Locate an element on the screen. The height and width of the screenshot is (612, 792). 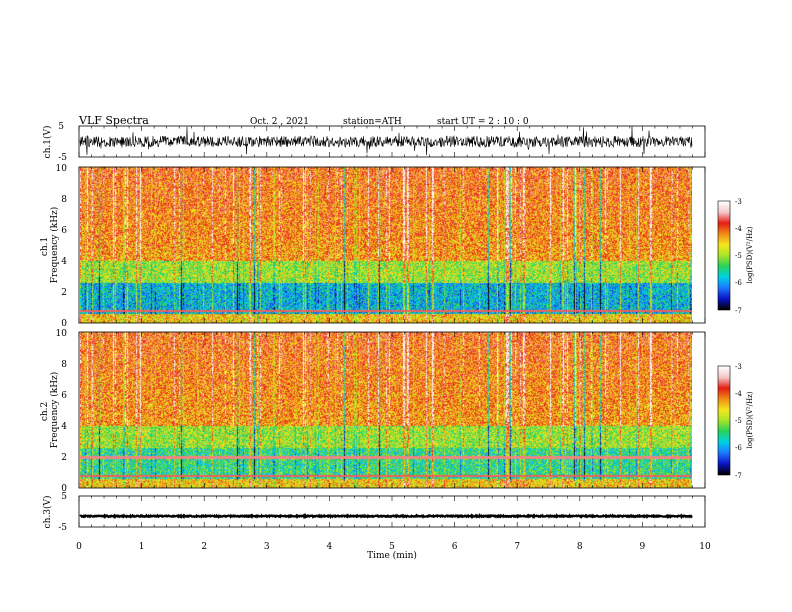
ch2-freq-tick-4: 4 is located at coordinates (64, 427).